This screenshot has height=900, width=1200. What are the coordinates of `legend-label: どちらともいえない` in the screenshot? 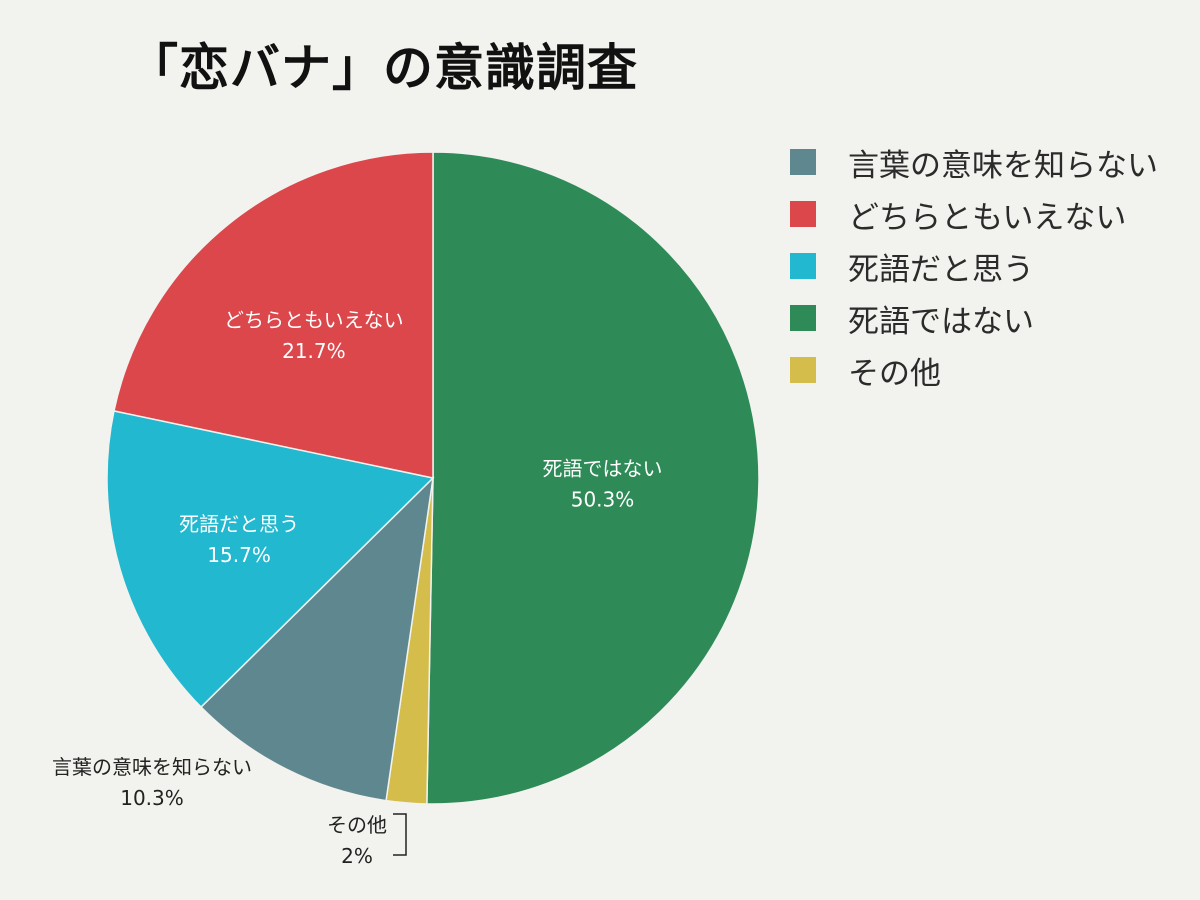 It's located at (987, 217).